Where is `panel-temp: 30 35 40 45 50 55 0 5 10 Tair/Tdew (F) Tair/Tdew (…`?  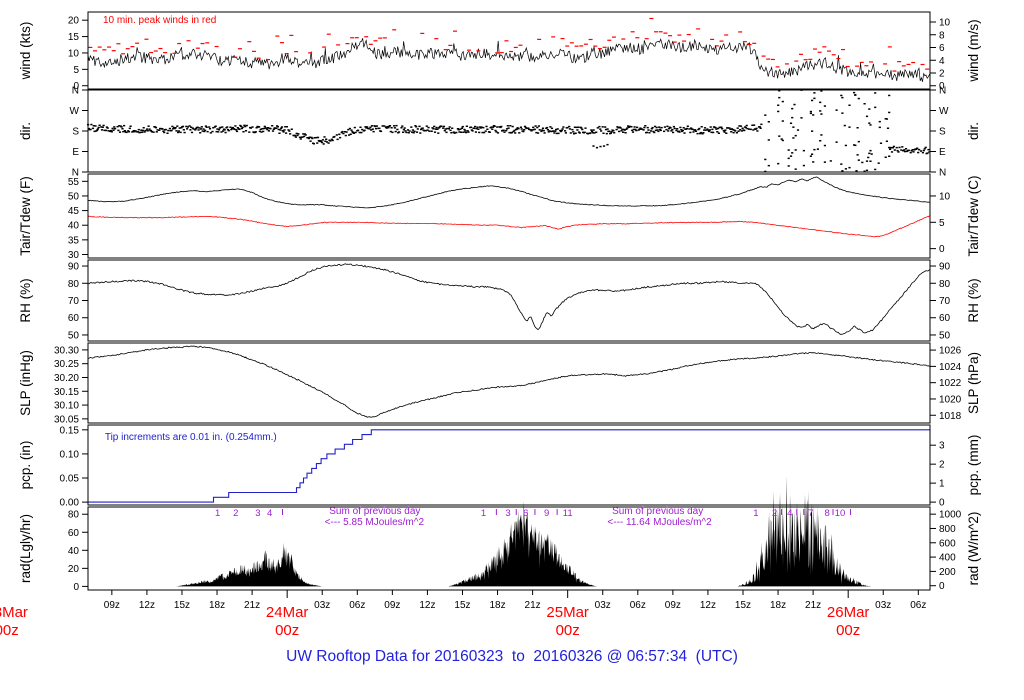 panel-temp: 30 35 40 45 50 55 0 5 10 Tair/Tdew (F) Tair/Tdew (… is located at coordinates (499, 217).